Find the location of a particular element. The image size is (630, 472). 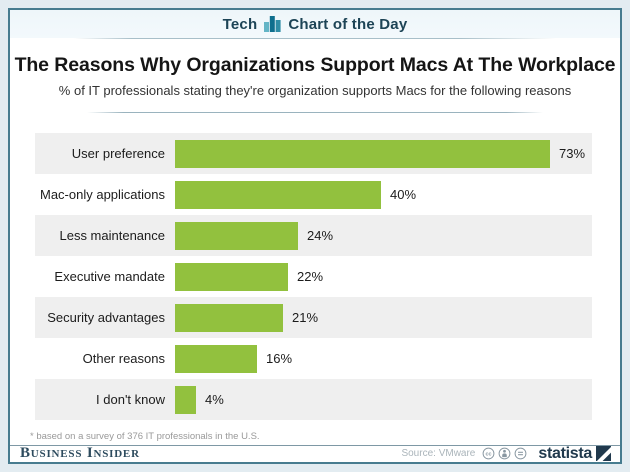

subtitle-divider is located at coordinates (315, 112).